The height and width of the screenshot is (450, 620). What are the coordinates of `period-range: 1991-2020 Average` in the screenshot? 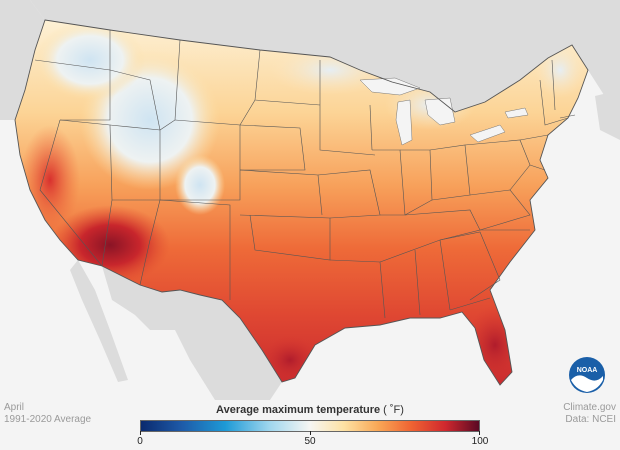 It's located at (48, 419).